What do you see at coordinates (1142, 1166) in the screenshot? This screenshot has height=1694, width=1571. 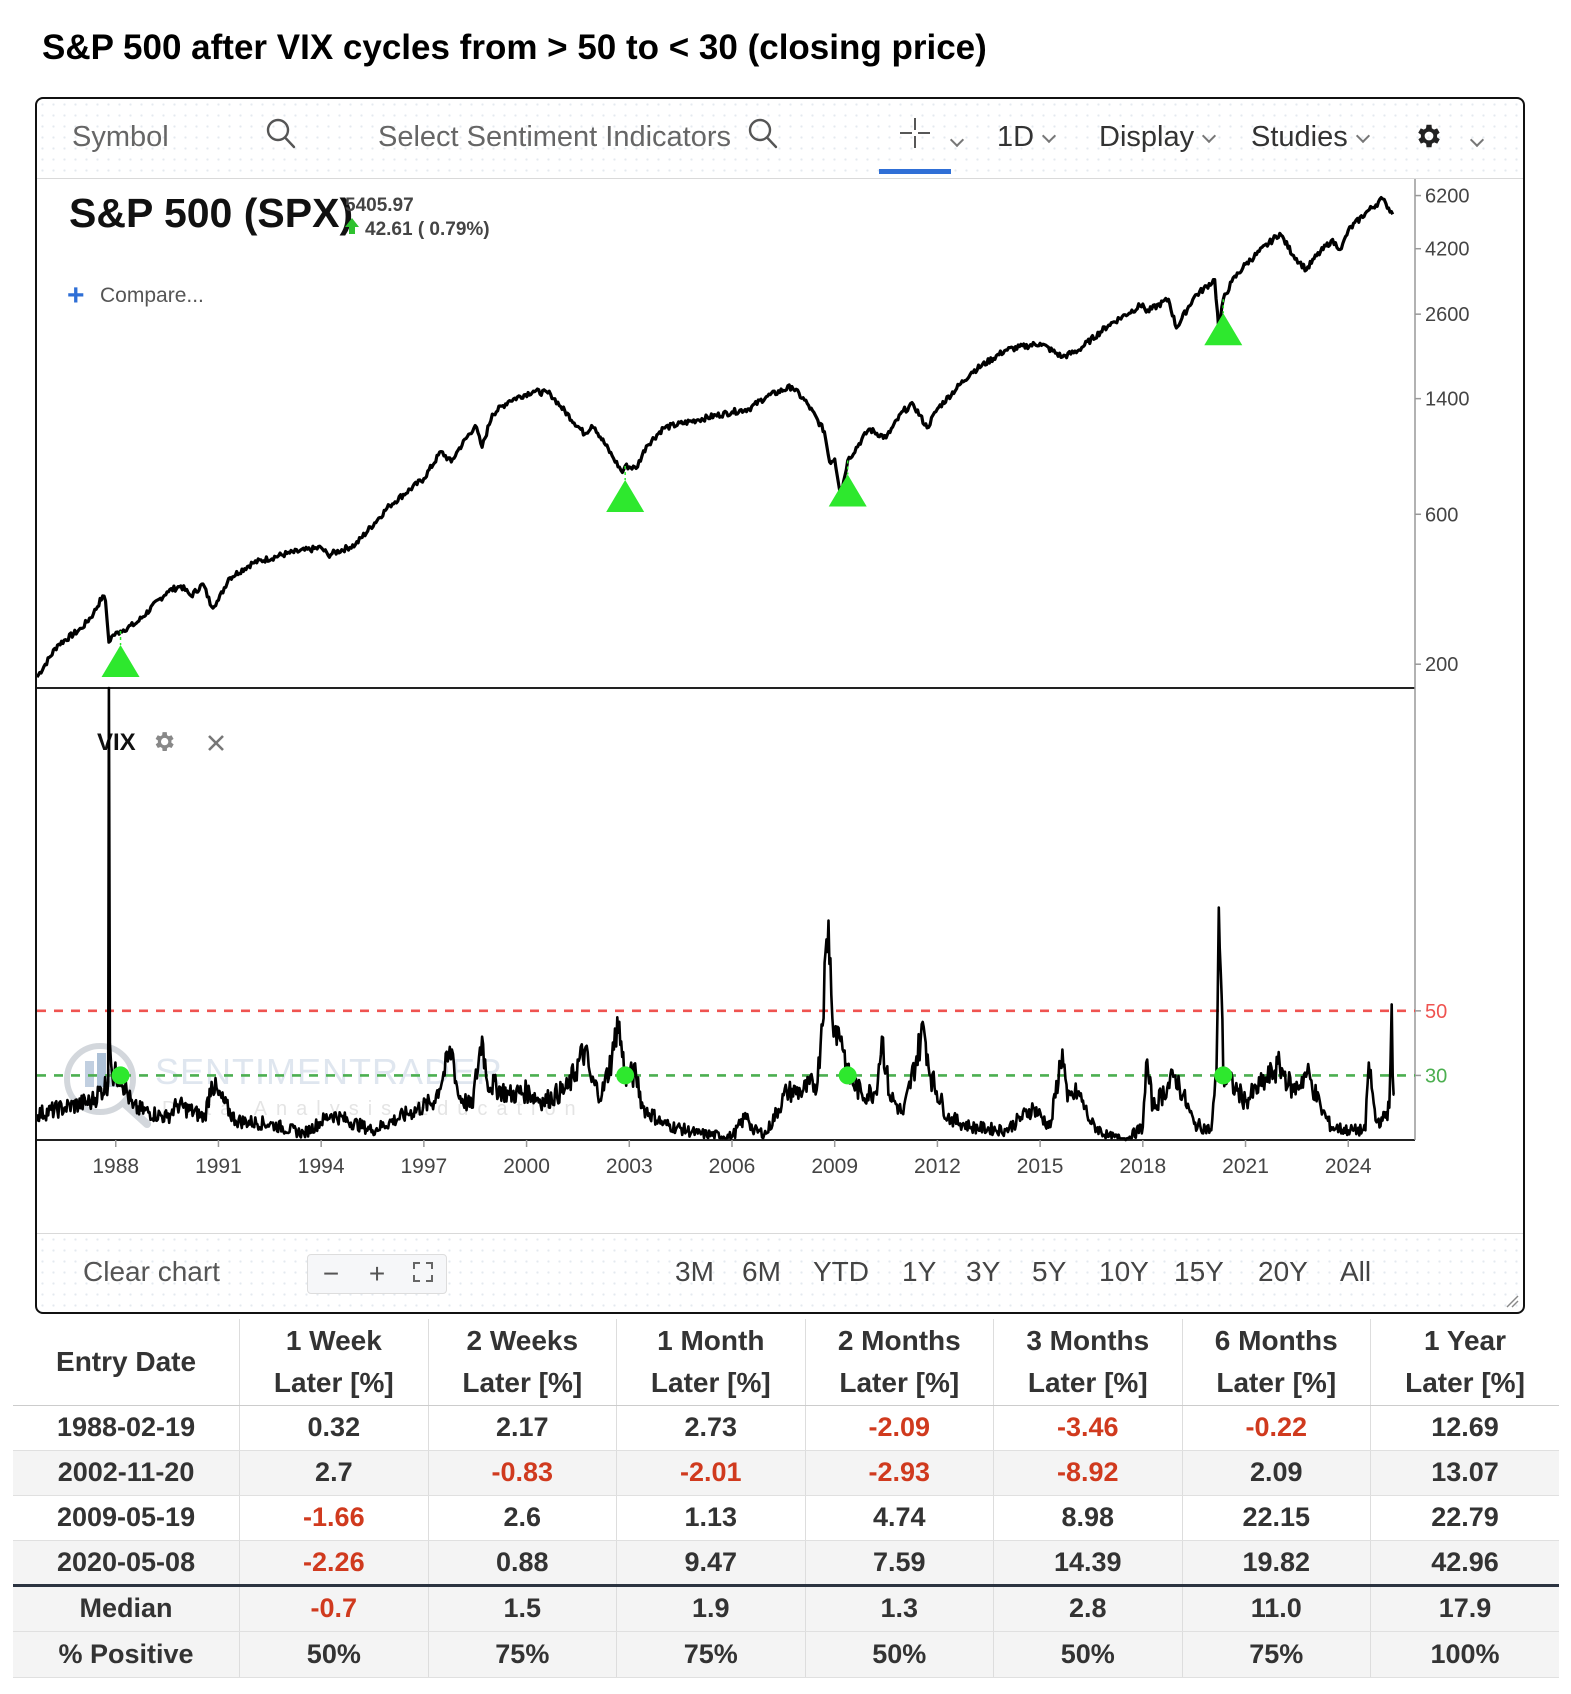 I see `x-axis-label: 2018` at bounding box center [1142, 1166].